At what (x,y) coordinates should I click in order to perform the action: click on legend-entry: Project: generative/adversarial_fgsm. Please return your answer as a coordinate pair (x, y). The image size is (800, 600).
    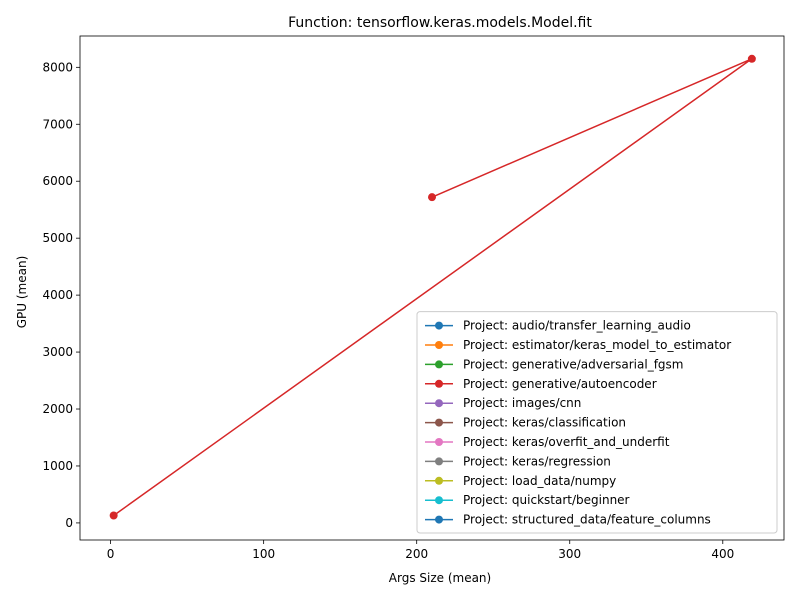
    Looking at the image, I should click on (573, 364).